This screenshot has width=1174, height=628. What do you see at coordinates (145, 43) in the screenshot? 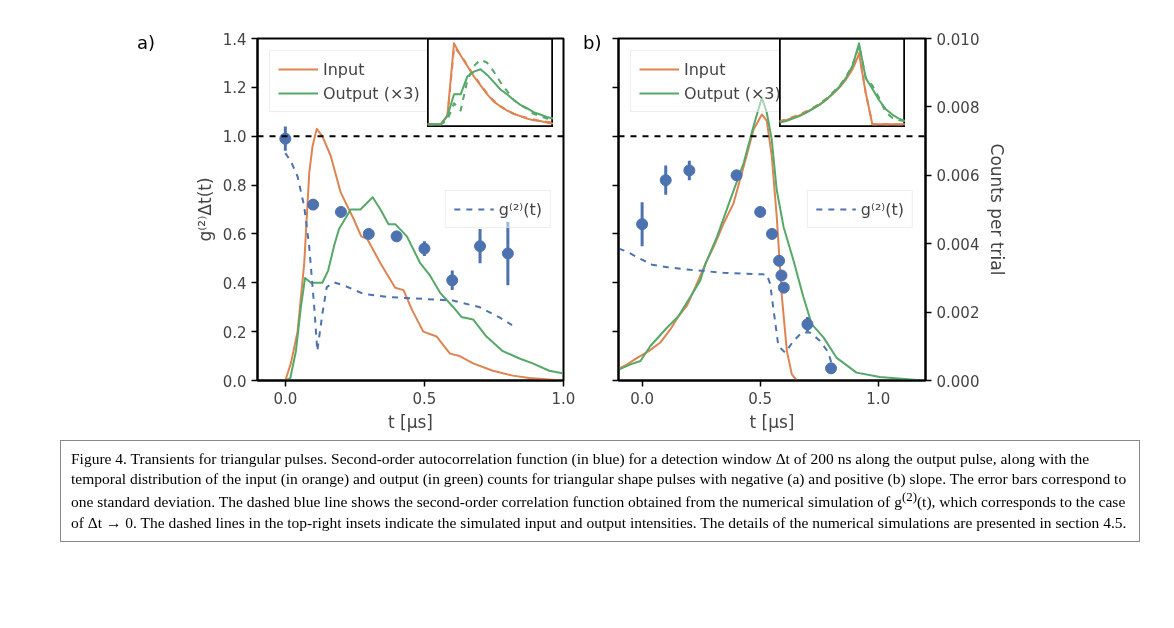
I see `text: a)` at bounding box center [145, 43].